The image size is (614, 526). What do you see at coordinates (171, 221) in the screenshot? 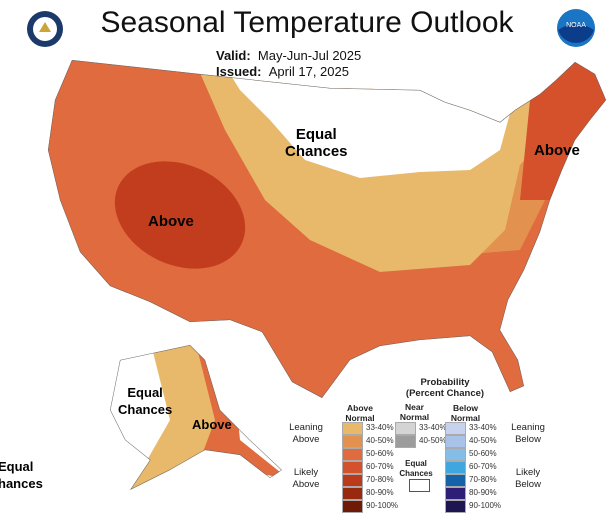
I see `label-above-west: Above` at bounding box center [171, 221].